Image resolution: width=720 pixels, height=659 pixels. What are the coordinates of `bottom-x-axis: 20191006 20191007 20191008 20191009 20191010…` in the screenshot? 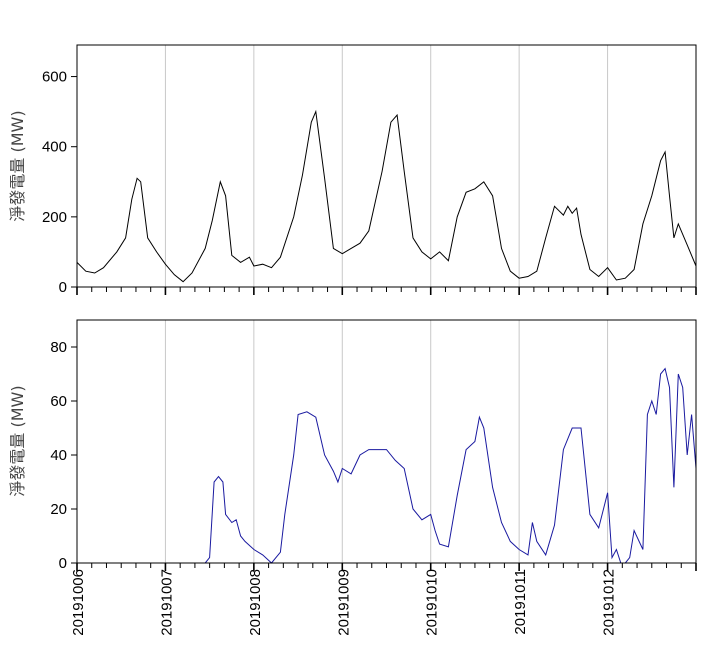 It's located at (383, 599).